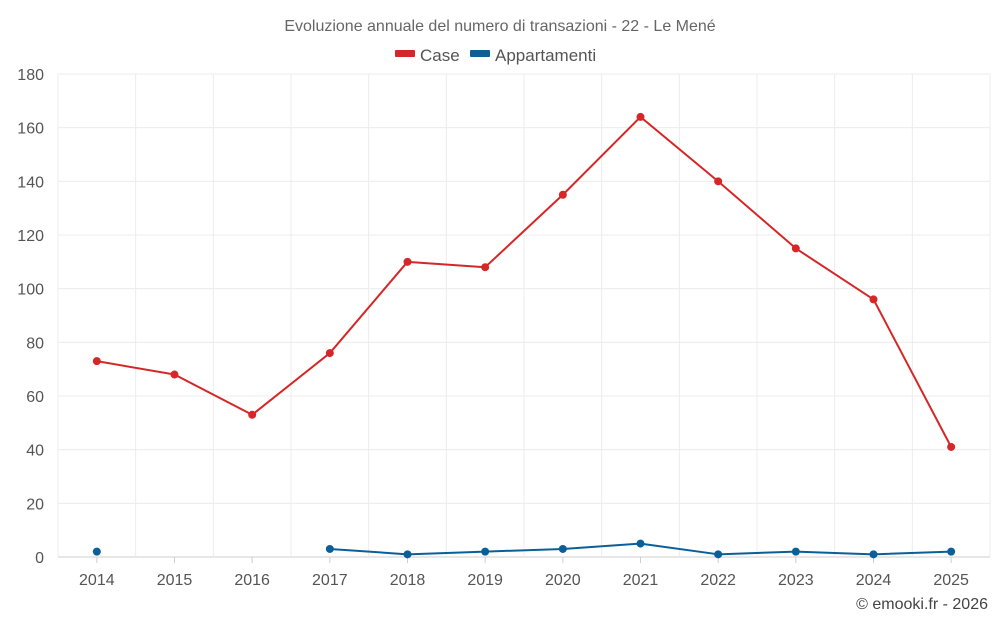 The height and width of the screenshot is (625, 1000). I want to click on x-tick-label: 2019, so click(485, 580).